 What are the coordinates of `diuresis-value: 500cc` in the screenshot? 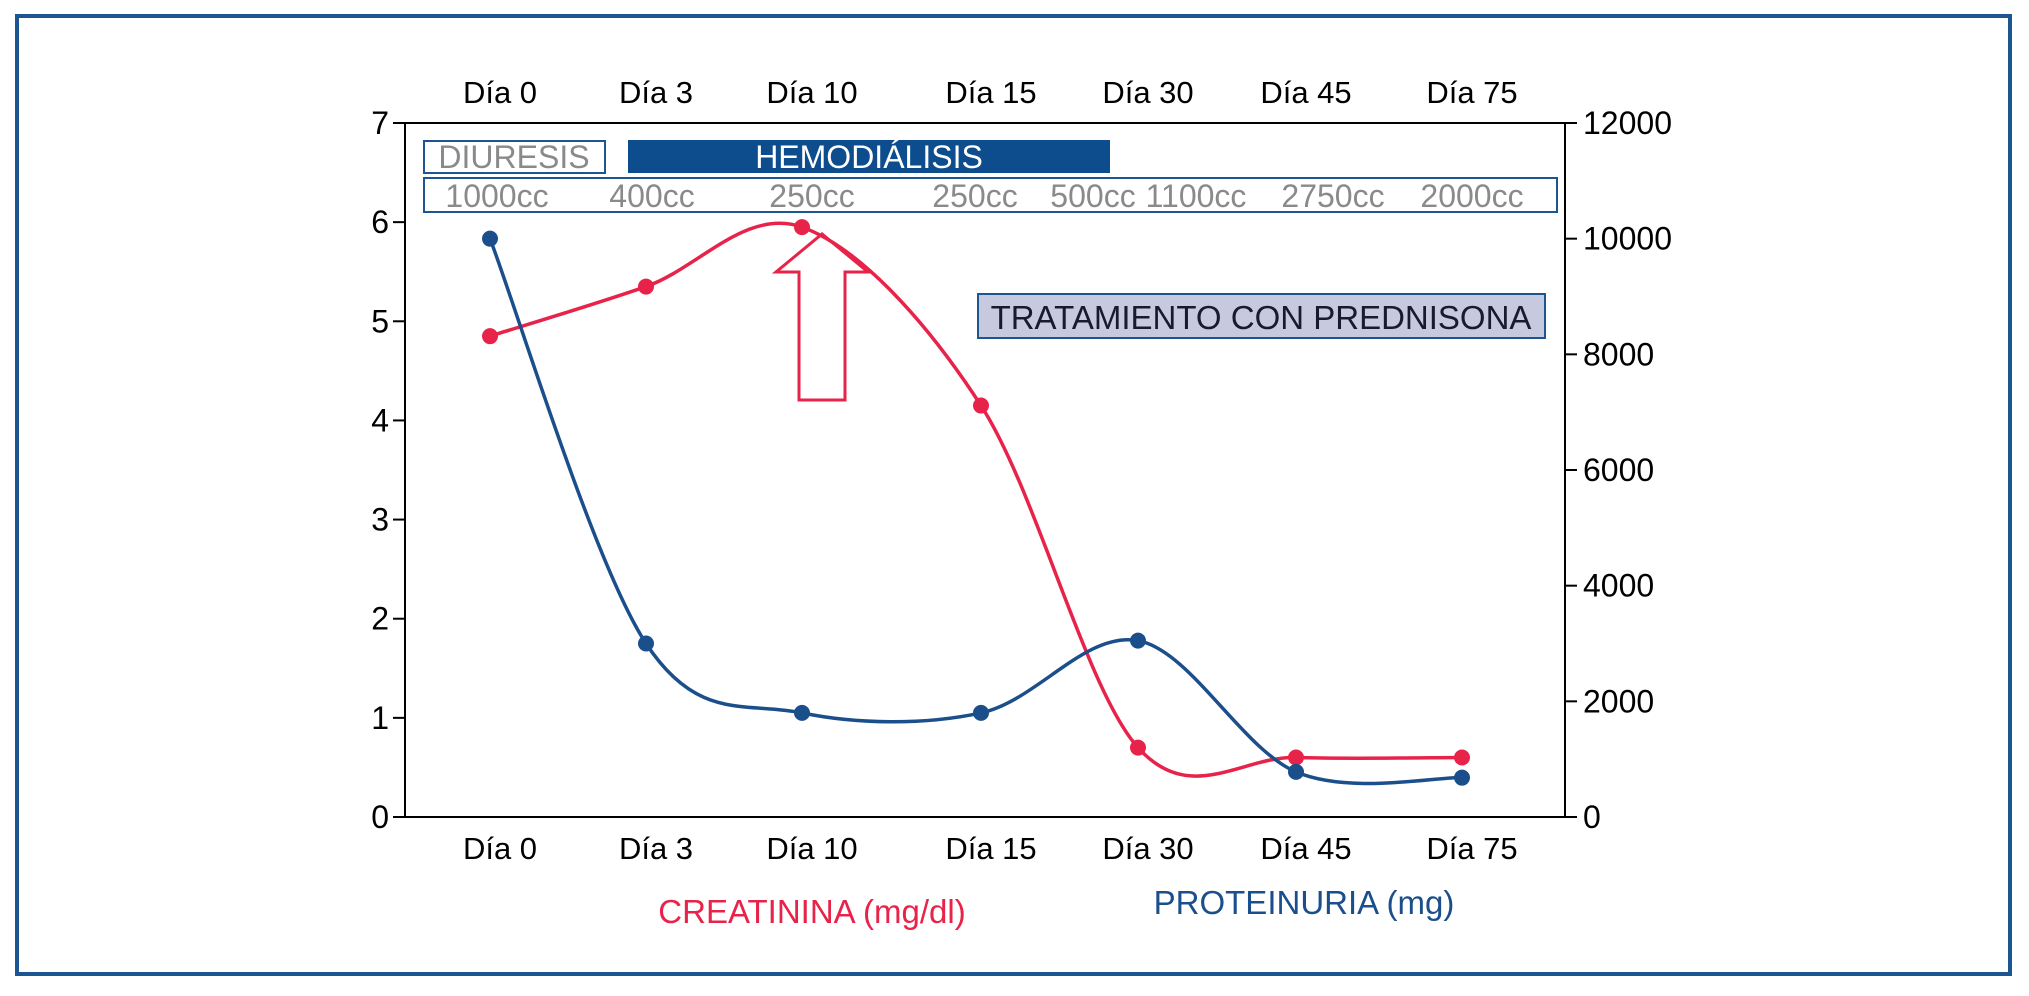 It's located at (1092, 196).